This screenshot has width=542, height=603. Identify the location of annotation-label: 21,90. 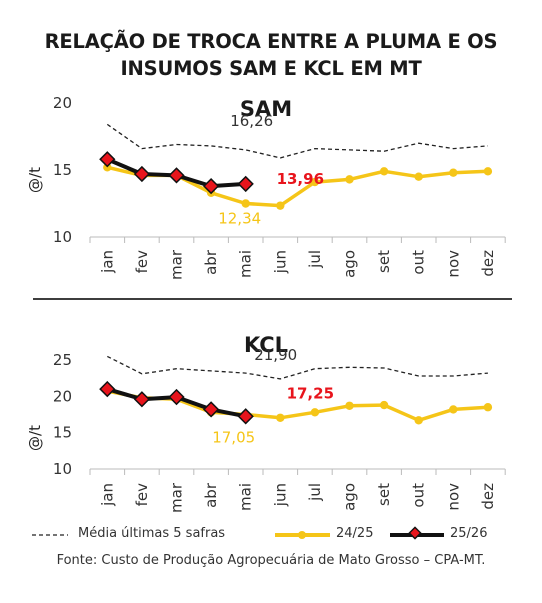
(275, 355).